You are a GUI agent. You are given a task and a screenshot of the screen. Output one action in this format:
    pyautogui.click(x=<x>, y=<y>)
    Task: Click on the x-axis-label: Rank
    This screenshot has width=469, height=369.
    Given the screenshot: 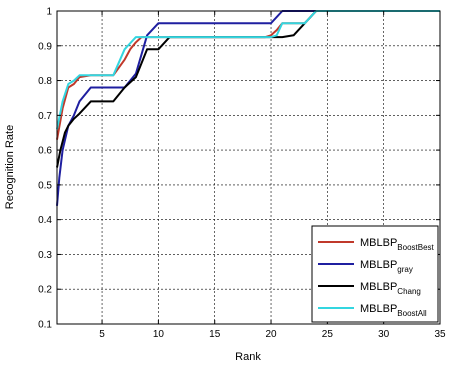 What is the action you would take?
    pyautogui.click(x=248, y=357)
    